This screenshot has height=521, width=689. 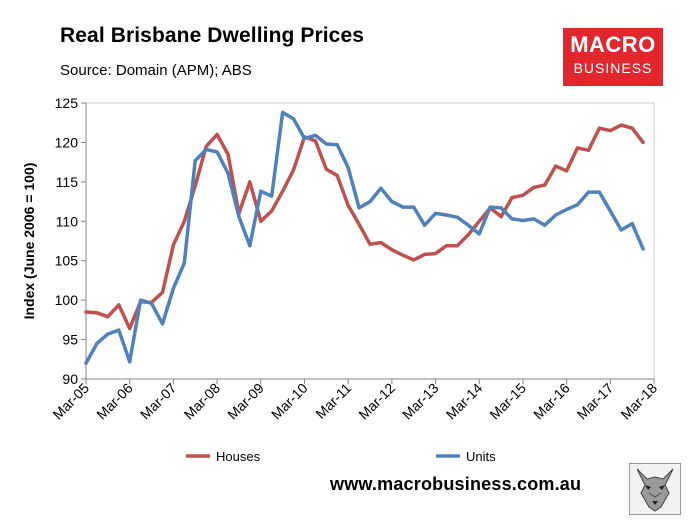 I want to click on legend-houses-label: Houses, so click(x=238, y=456).